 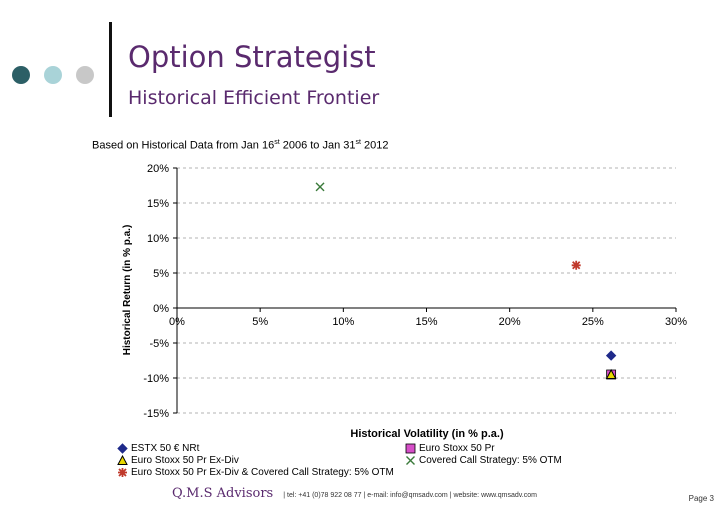 I want to click on x-tick-label: 25%, so click(x=593, y=322).